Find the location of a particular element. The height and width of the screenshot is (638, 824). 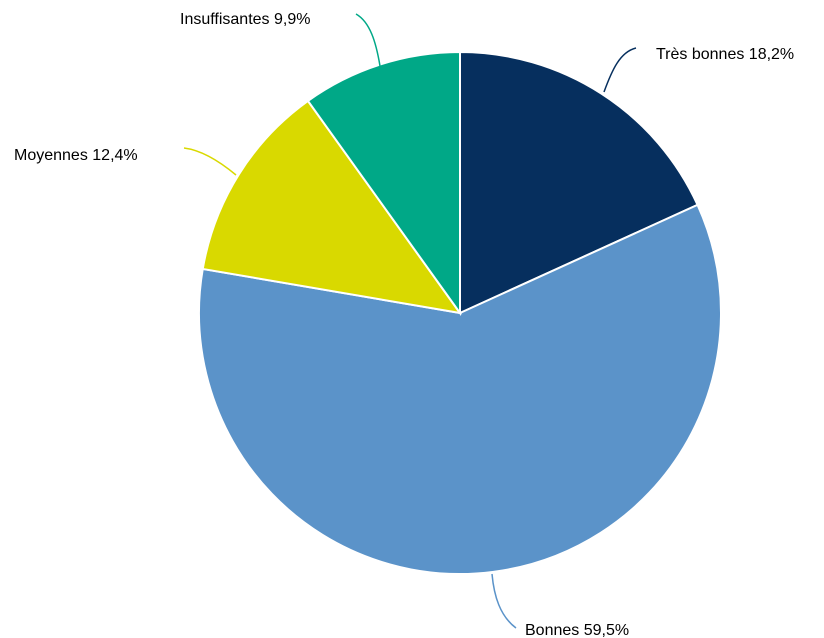

data-label-bonnes: Bonnes 59,5% is located at coordinates (577, 630).